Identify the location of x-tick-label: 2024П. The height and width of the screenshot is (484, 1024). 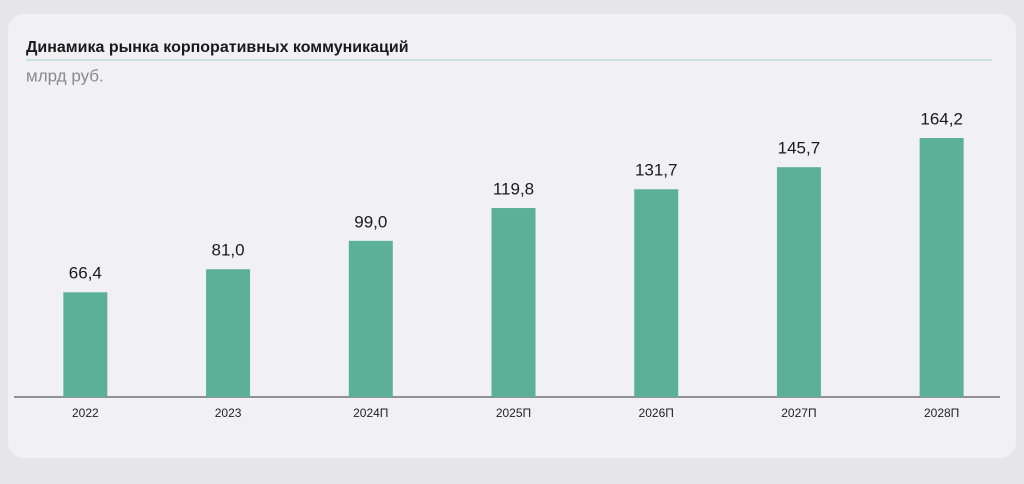
(370, 413).